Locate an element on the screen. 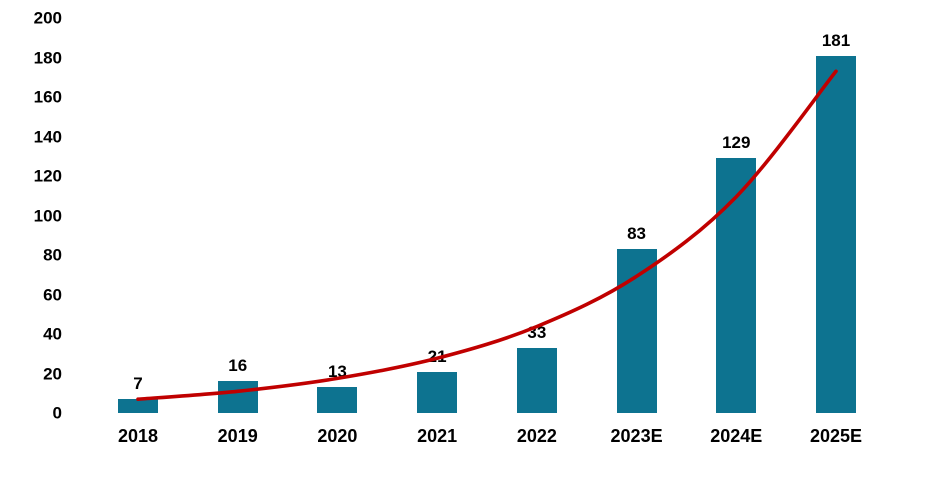 The height and width of the screenshot is (496, 939). x-axis-category-label: 2025E is located at coordinates (836, 436).